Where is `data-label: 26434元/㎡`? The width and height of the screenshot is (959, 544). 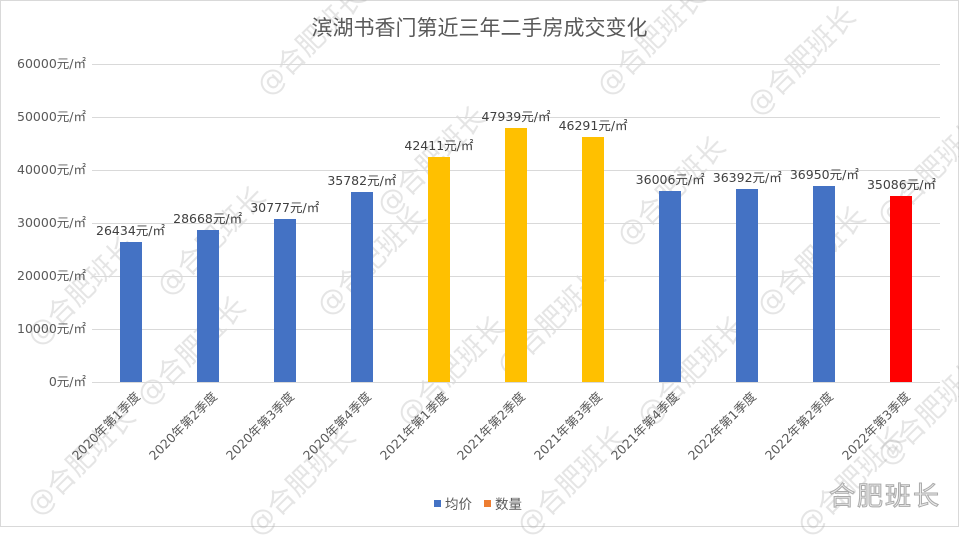
data-label: 26434元/㎡ is located at coordinates (131, 230).